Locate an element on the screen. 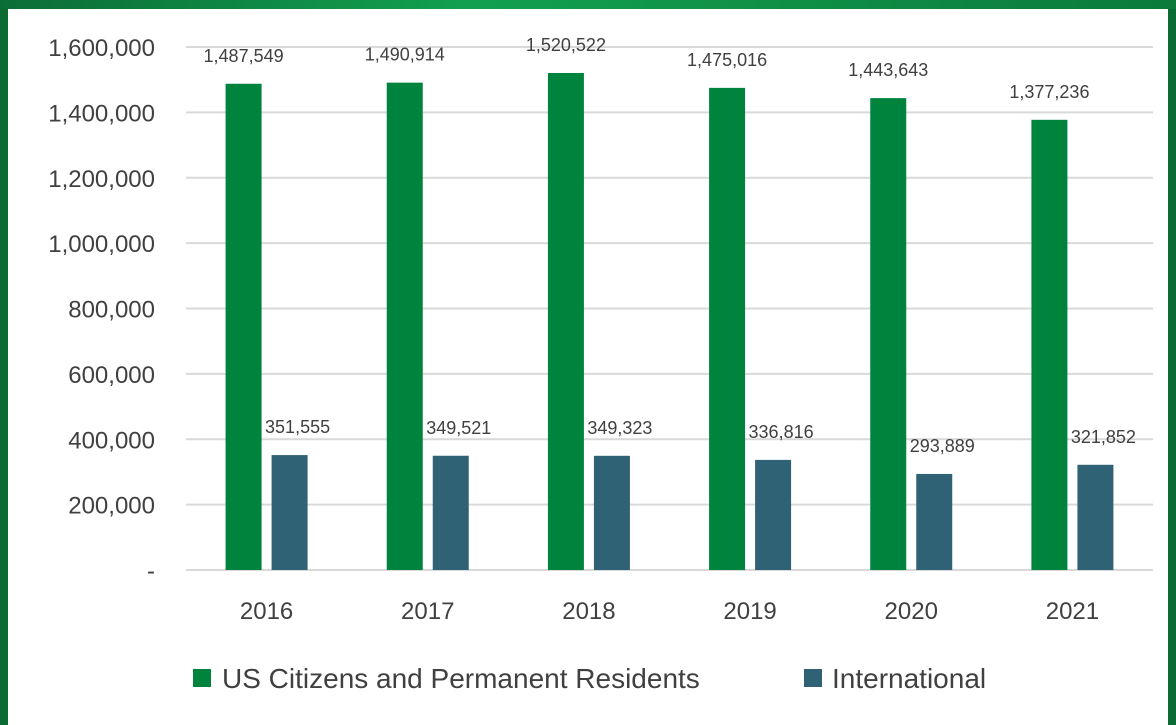  legend-label: International is located at coordinates (909, 678).